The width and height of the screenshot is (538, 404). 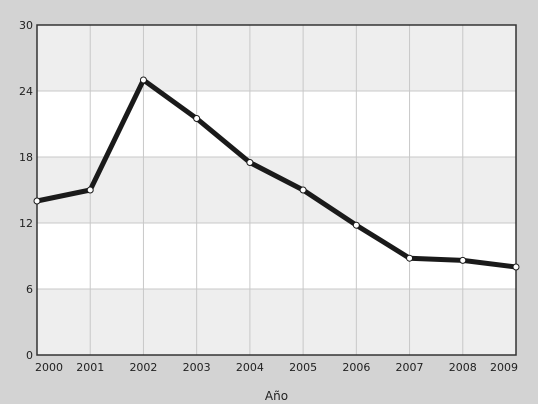 What do you see at coordinates (143, 367) in the screenshot?
I see `x-tick-label: 2002` at bounding box center [143, 367].